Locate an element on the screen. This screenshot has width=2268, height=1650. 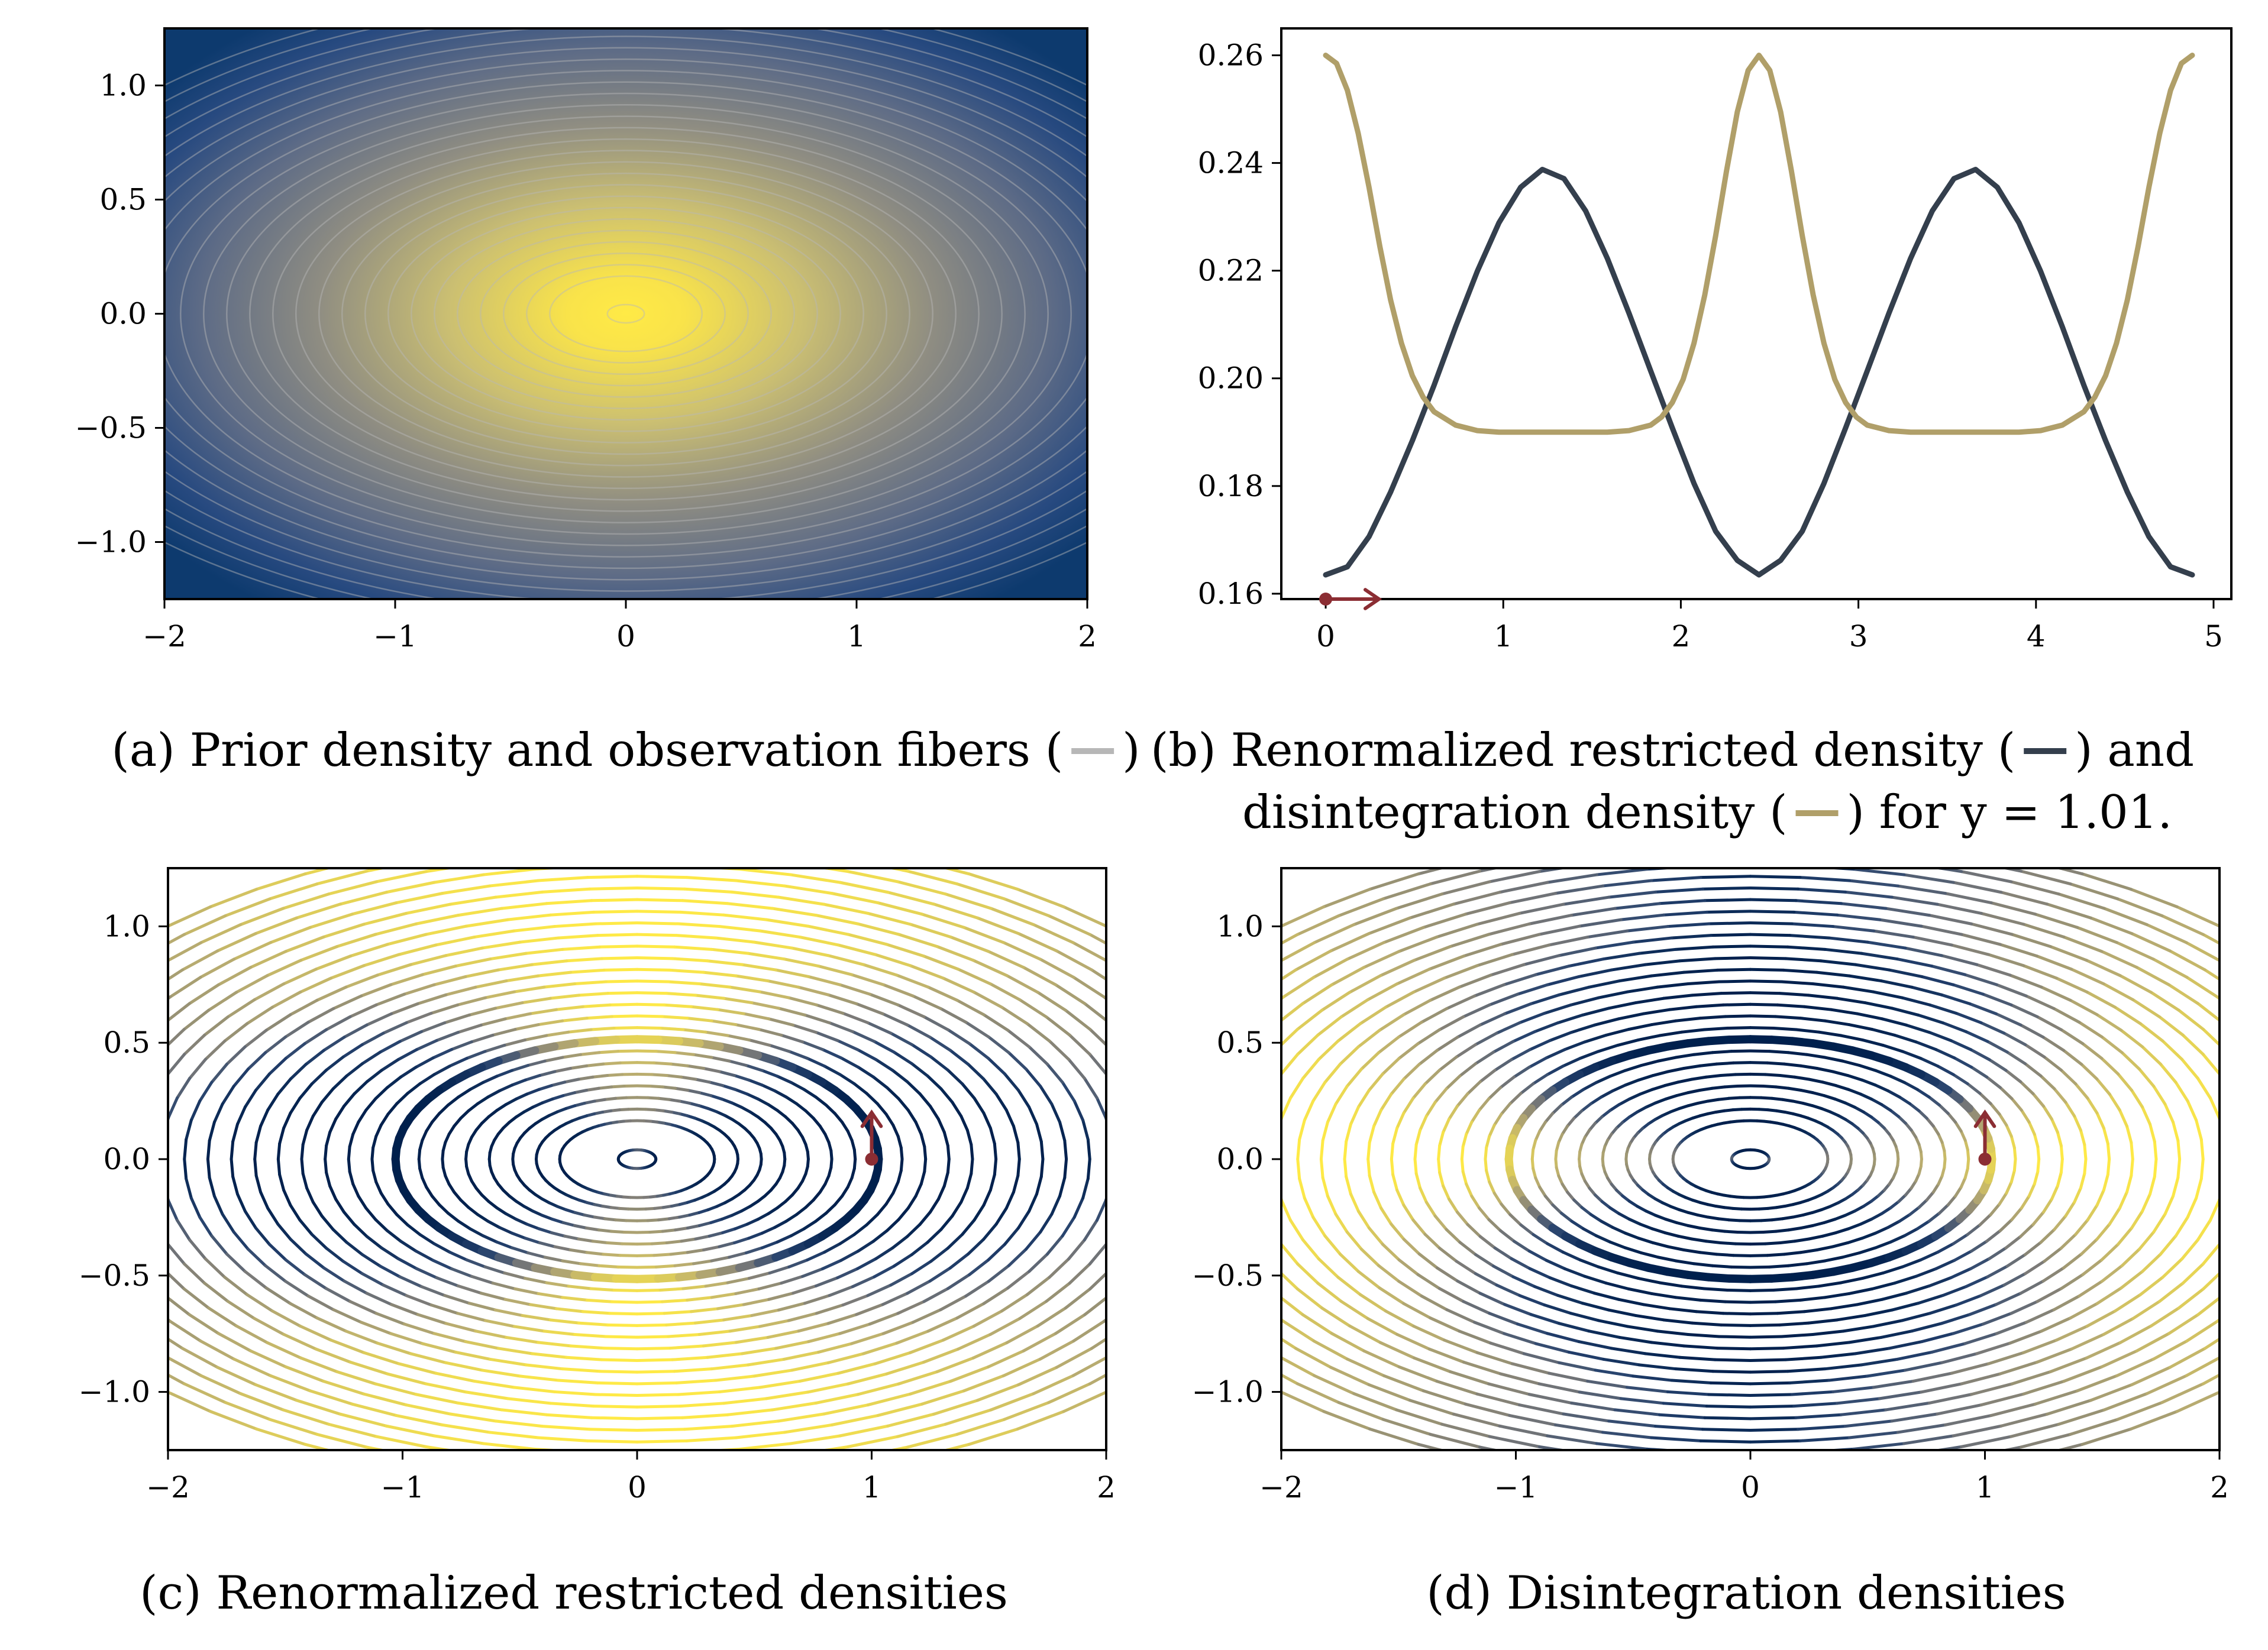
fiber-contour is located at coordinates (1750, 1159).